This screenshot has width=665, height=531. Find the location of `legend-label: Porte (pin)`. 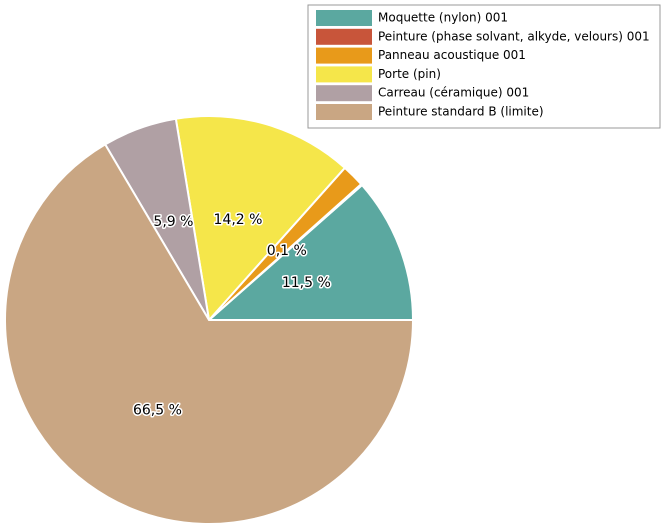

legend-label: Porte (pin) is located at coordinates (409, 74).